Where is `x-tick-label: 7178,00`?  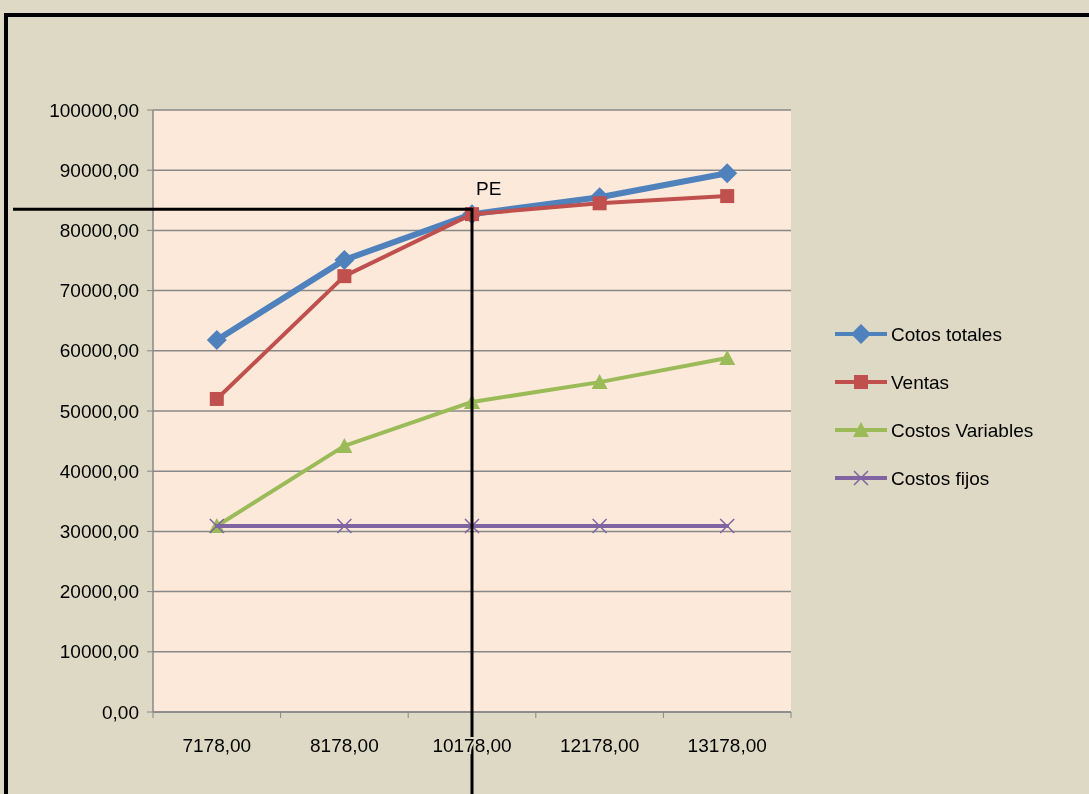
x-tick-label: 7178,00 is located at coordinates (217, 745).